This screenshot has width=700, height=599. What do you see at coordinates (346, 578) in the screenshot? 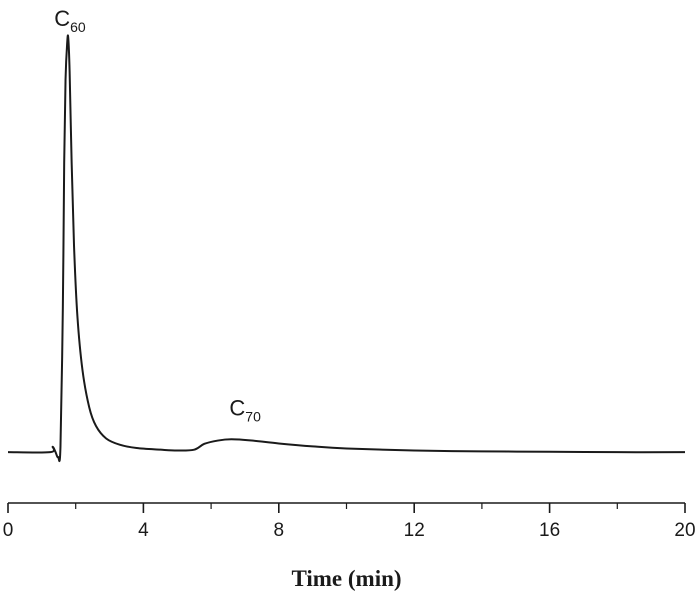
I see `x-axis-label: Time (min)` at bounding box center [346, 578].